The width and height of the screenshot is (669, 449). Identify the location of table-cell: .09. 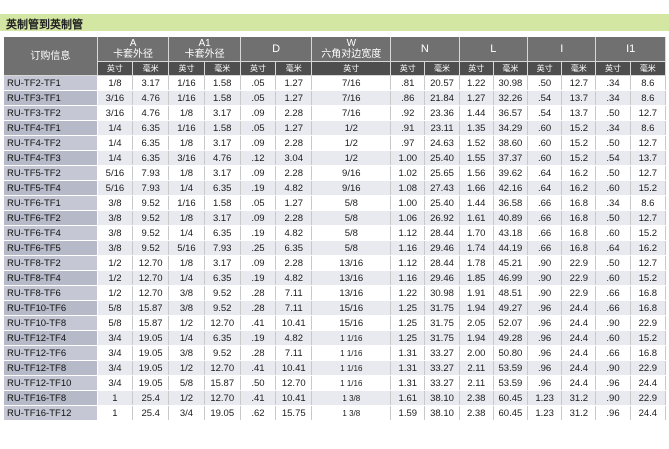
(258, 218).